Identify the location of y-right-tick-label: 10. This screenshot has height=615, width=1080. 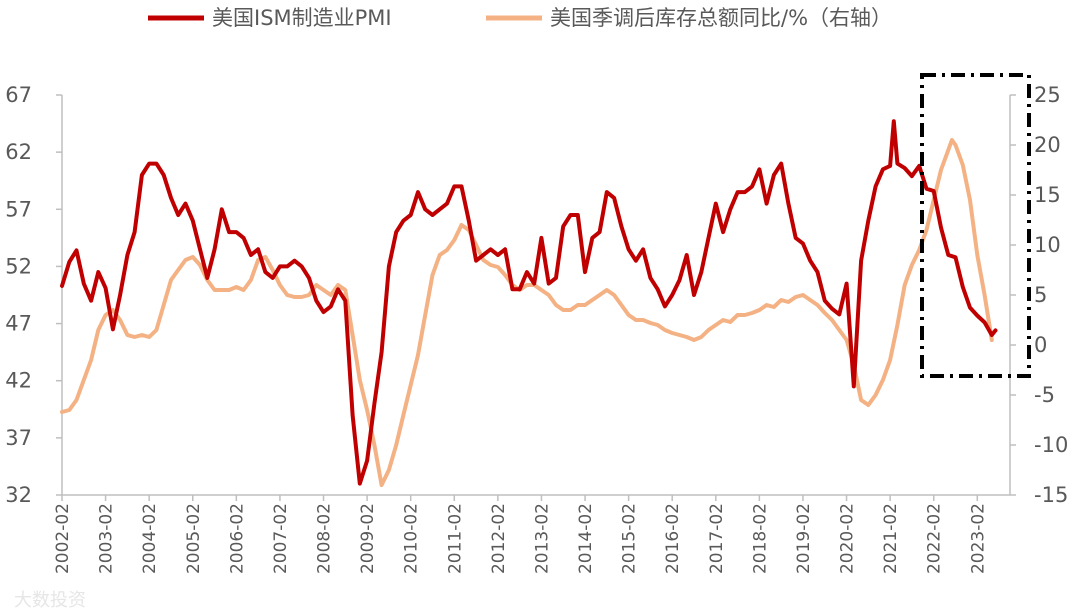
(1047, 245).